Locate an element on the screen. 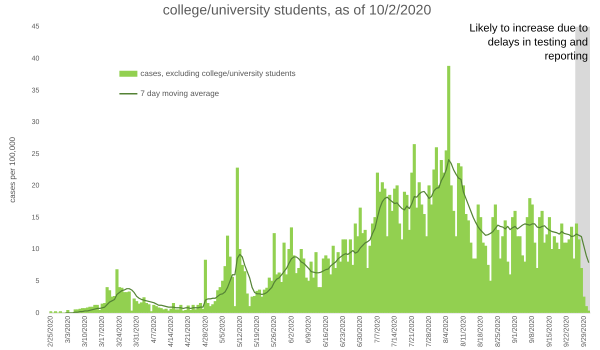 This screenshot has width=600, height=350. legend-label: cases, excluding college/university students is located at coordinates (218, 73).